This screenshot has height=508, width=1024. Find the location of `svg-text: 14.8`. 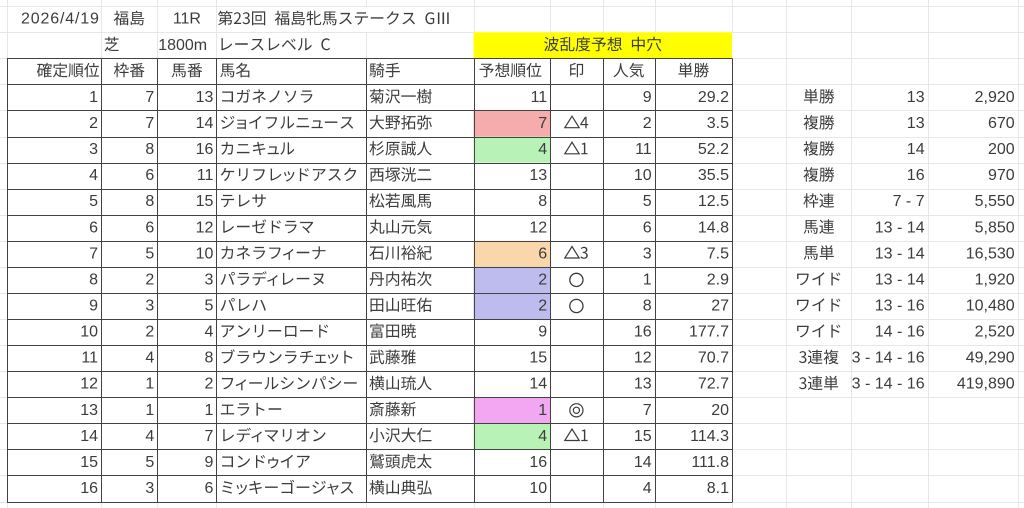

svg-text: 14.8 is located at coordinates (713, 227).